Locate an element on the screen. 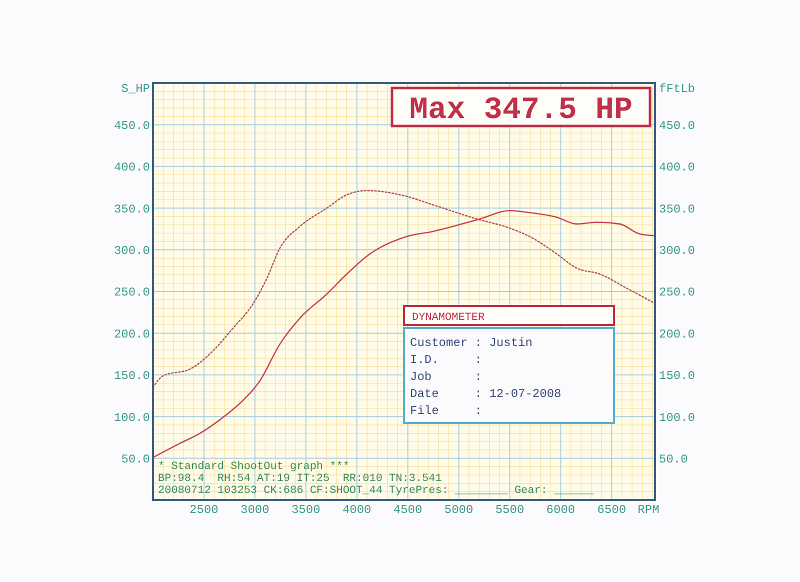  annotation: File : is located at coordinates (446, 411).